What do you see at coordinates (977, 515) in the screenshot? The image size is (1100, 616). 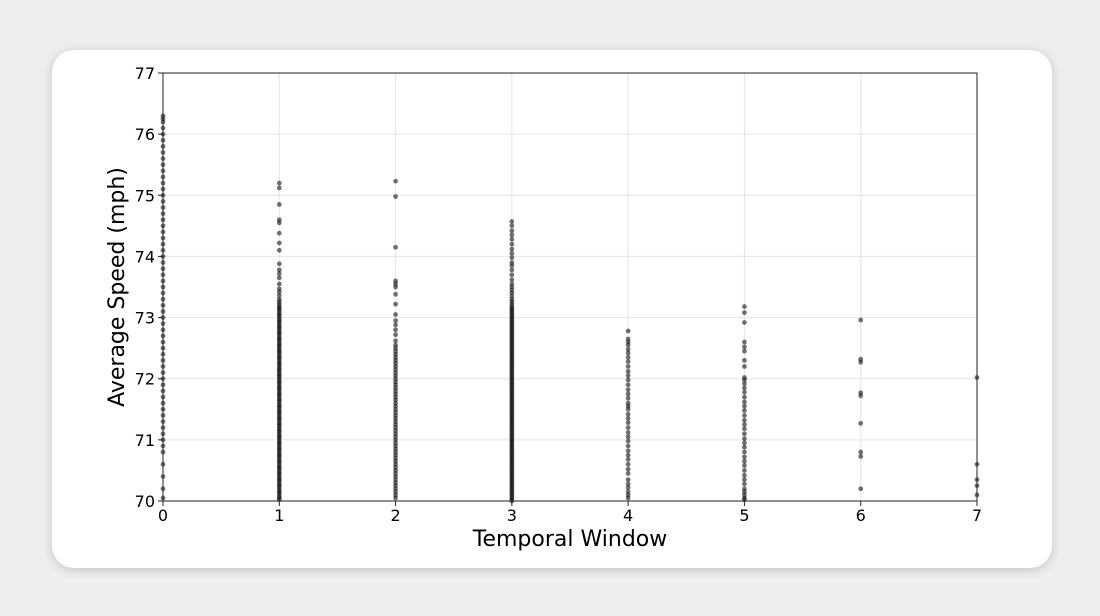 I see `x-tick-label: 7` at bounding box center [977, 515].